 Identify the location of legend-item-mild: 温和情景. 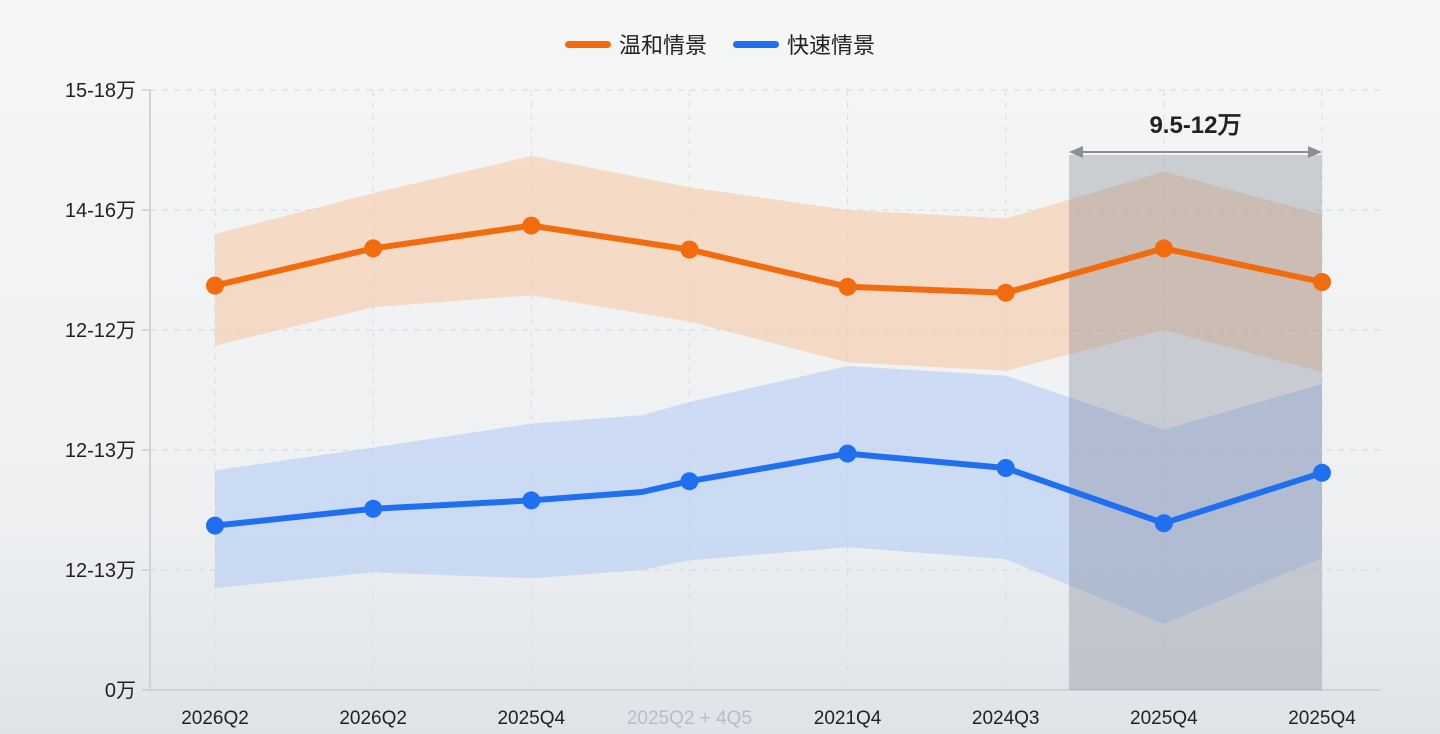
(635, 44).